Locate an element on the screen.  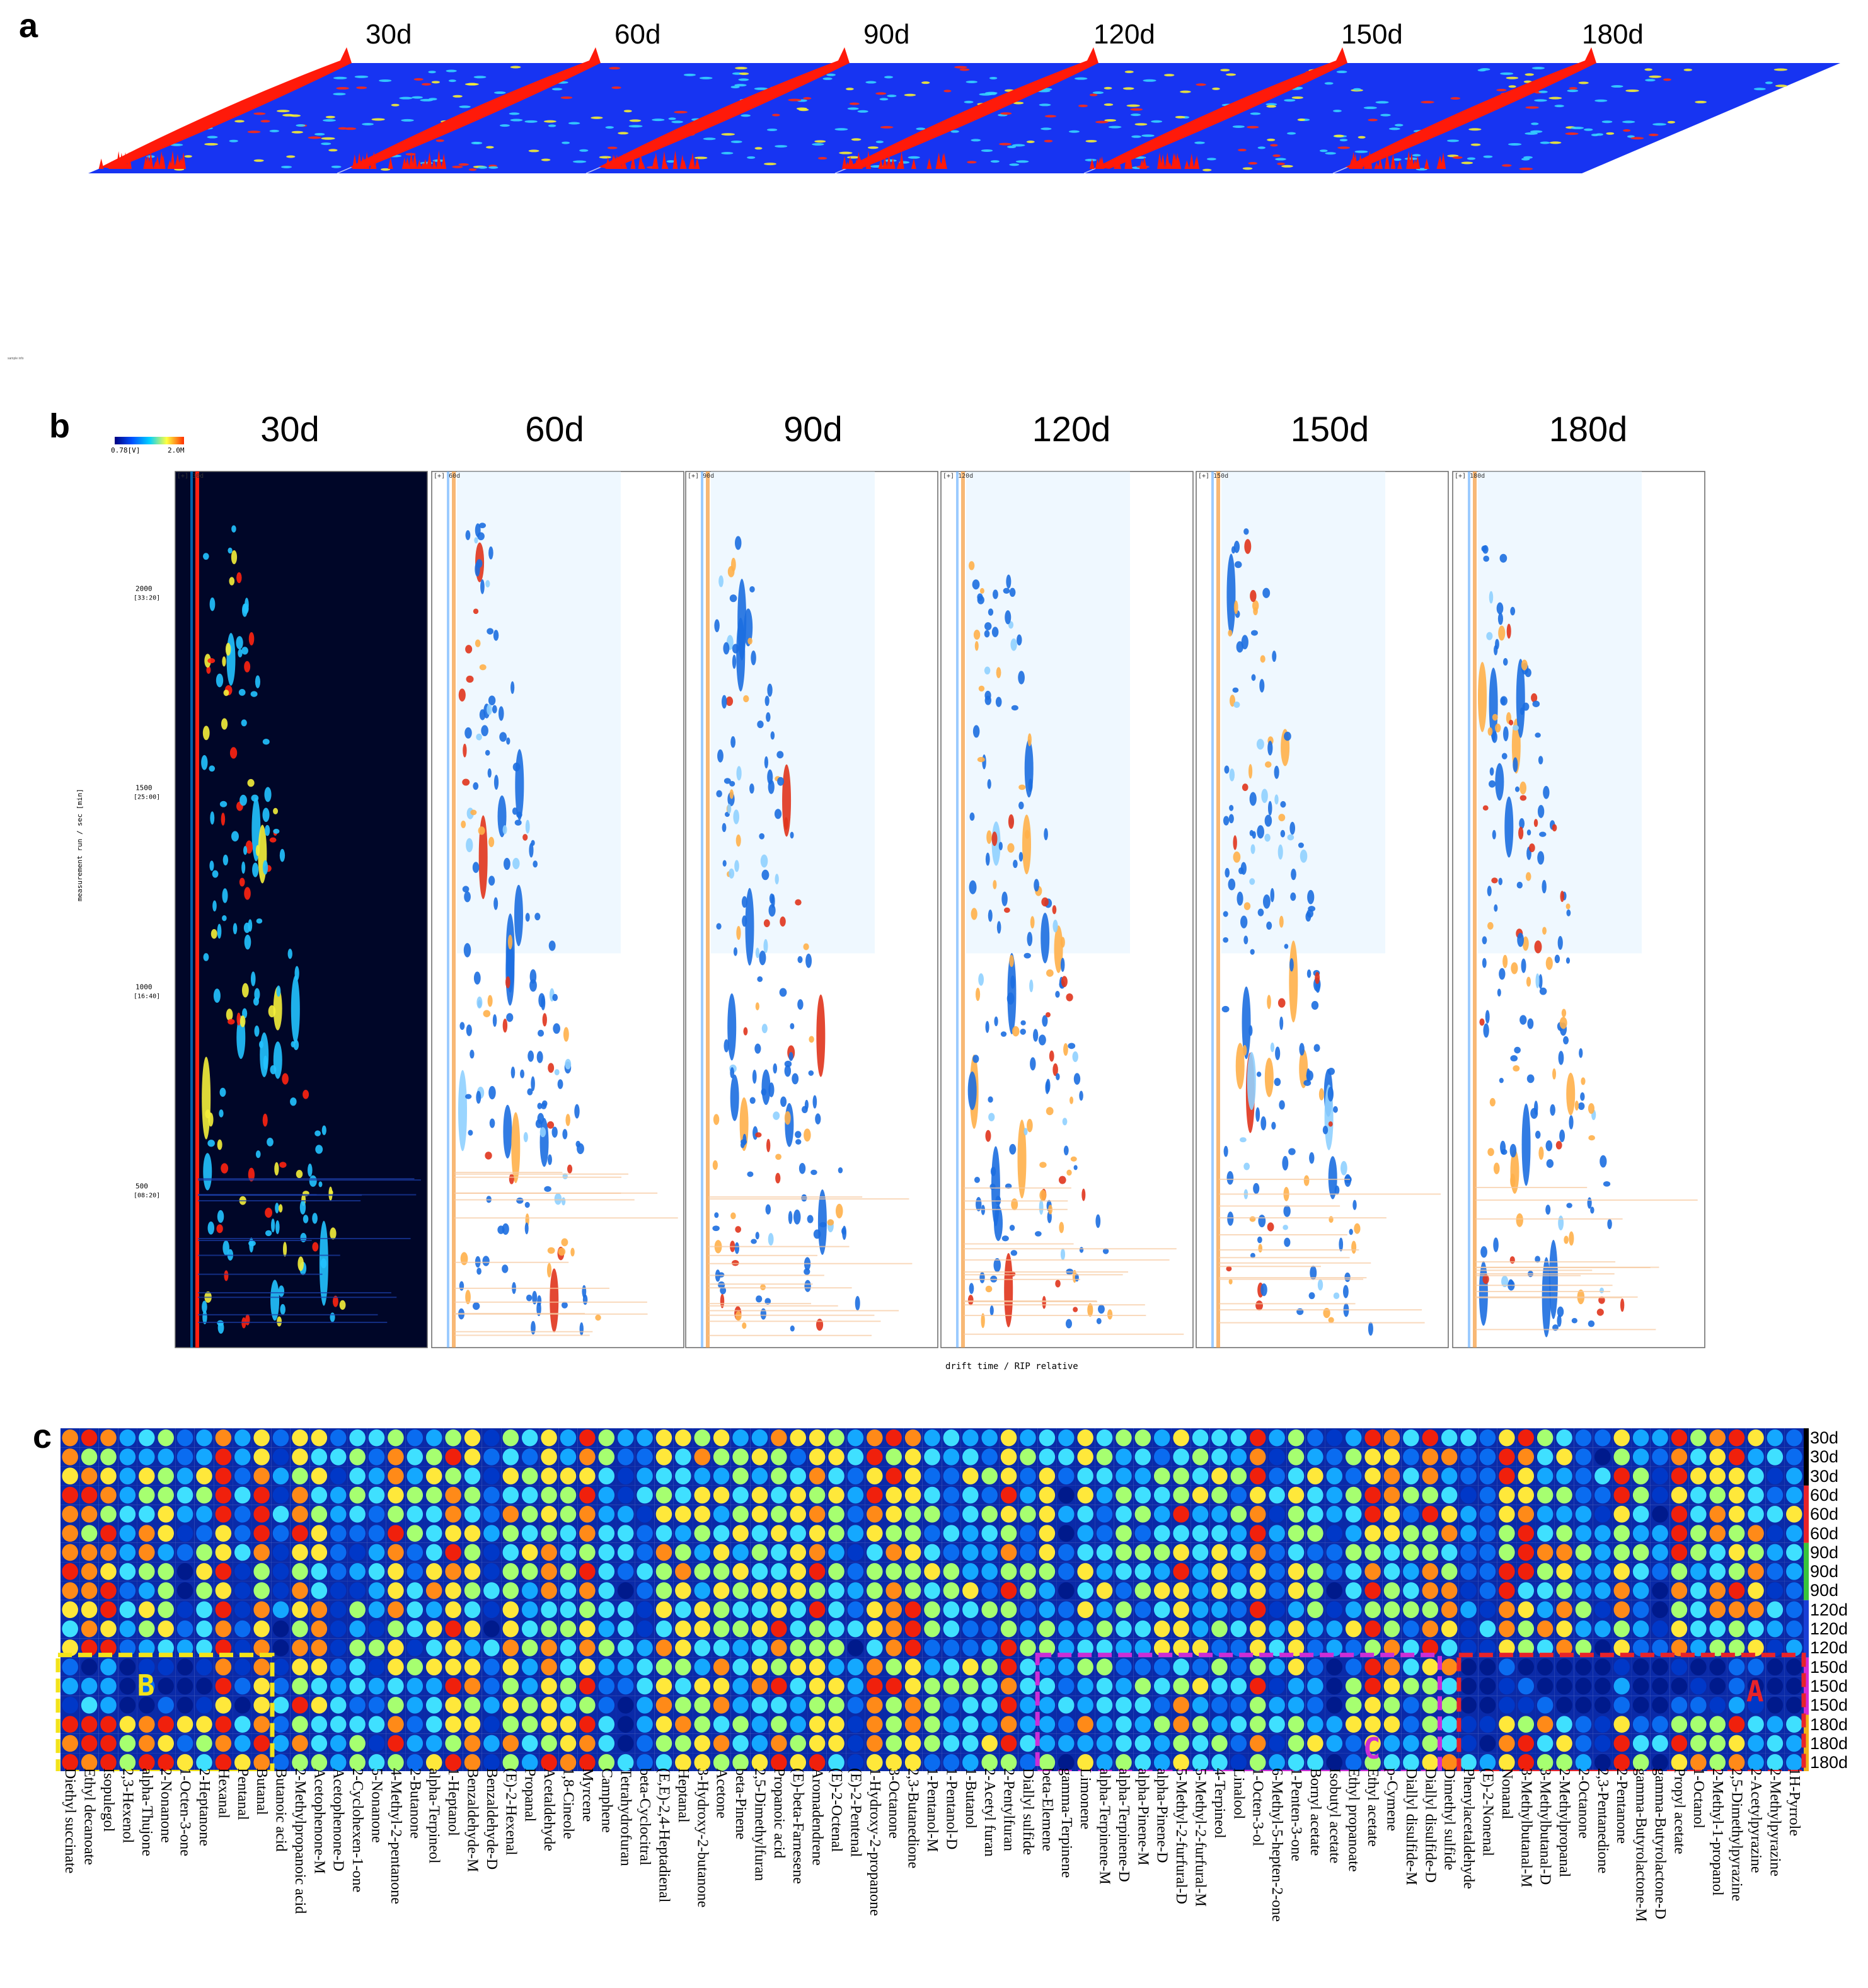
topo-streak is located at coordinates (1016, 1201).